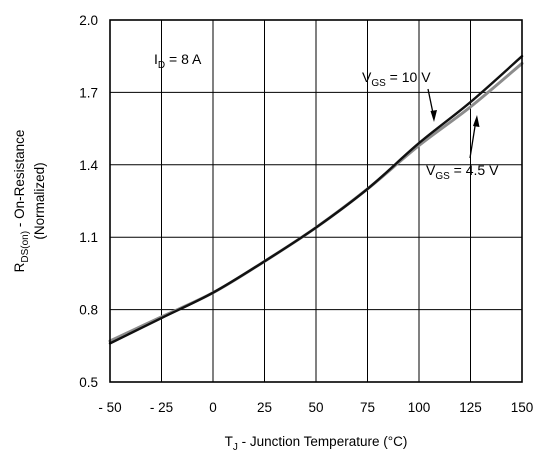 The width and height of the screenshot is (544, 454). What do you see at coordinates (88, 382) in the screenshot?
I see `y-tick-label: 0.5` at bounding box center [88, 382].